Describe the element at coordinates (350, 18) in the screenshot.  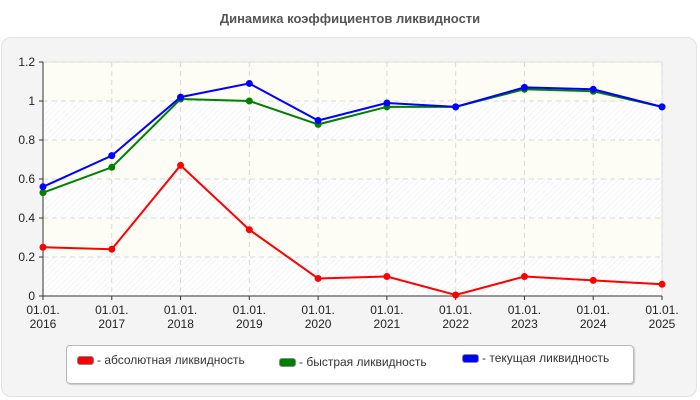
I see `chart-title: Динамика коэффициентов ликвидности` at that location.